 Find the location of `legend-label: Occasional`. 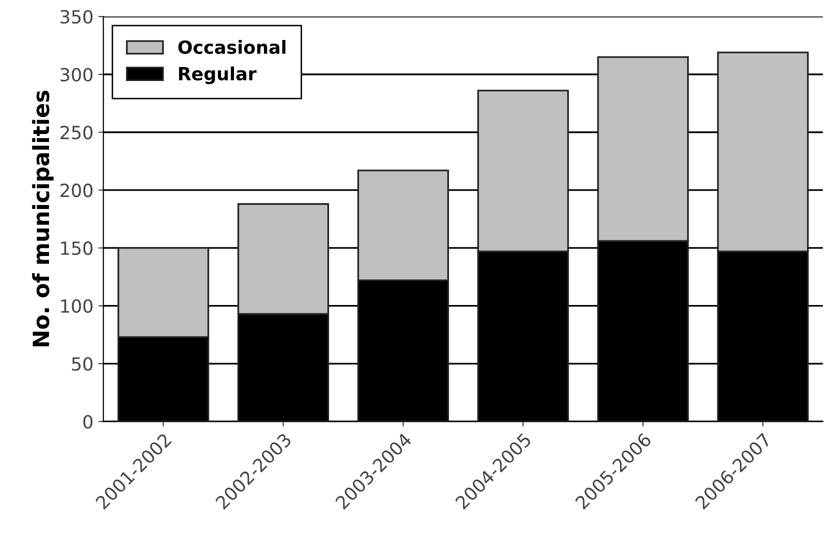

legend-label: Occasional is located at coordinates (232, 47).